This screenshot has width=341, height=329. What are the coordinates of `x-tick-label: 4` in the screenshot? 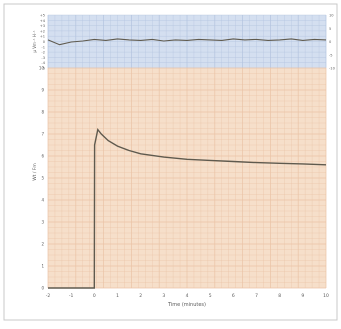 It's located at (187, 296).